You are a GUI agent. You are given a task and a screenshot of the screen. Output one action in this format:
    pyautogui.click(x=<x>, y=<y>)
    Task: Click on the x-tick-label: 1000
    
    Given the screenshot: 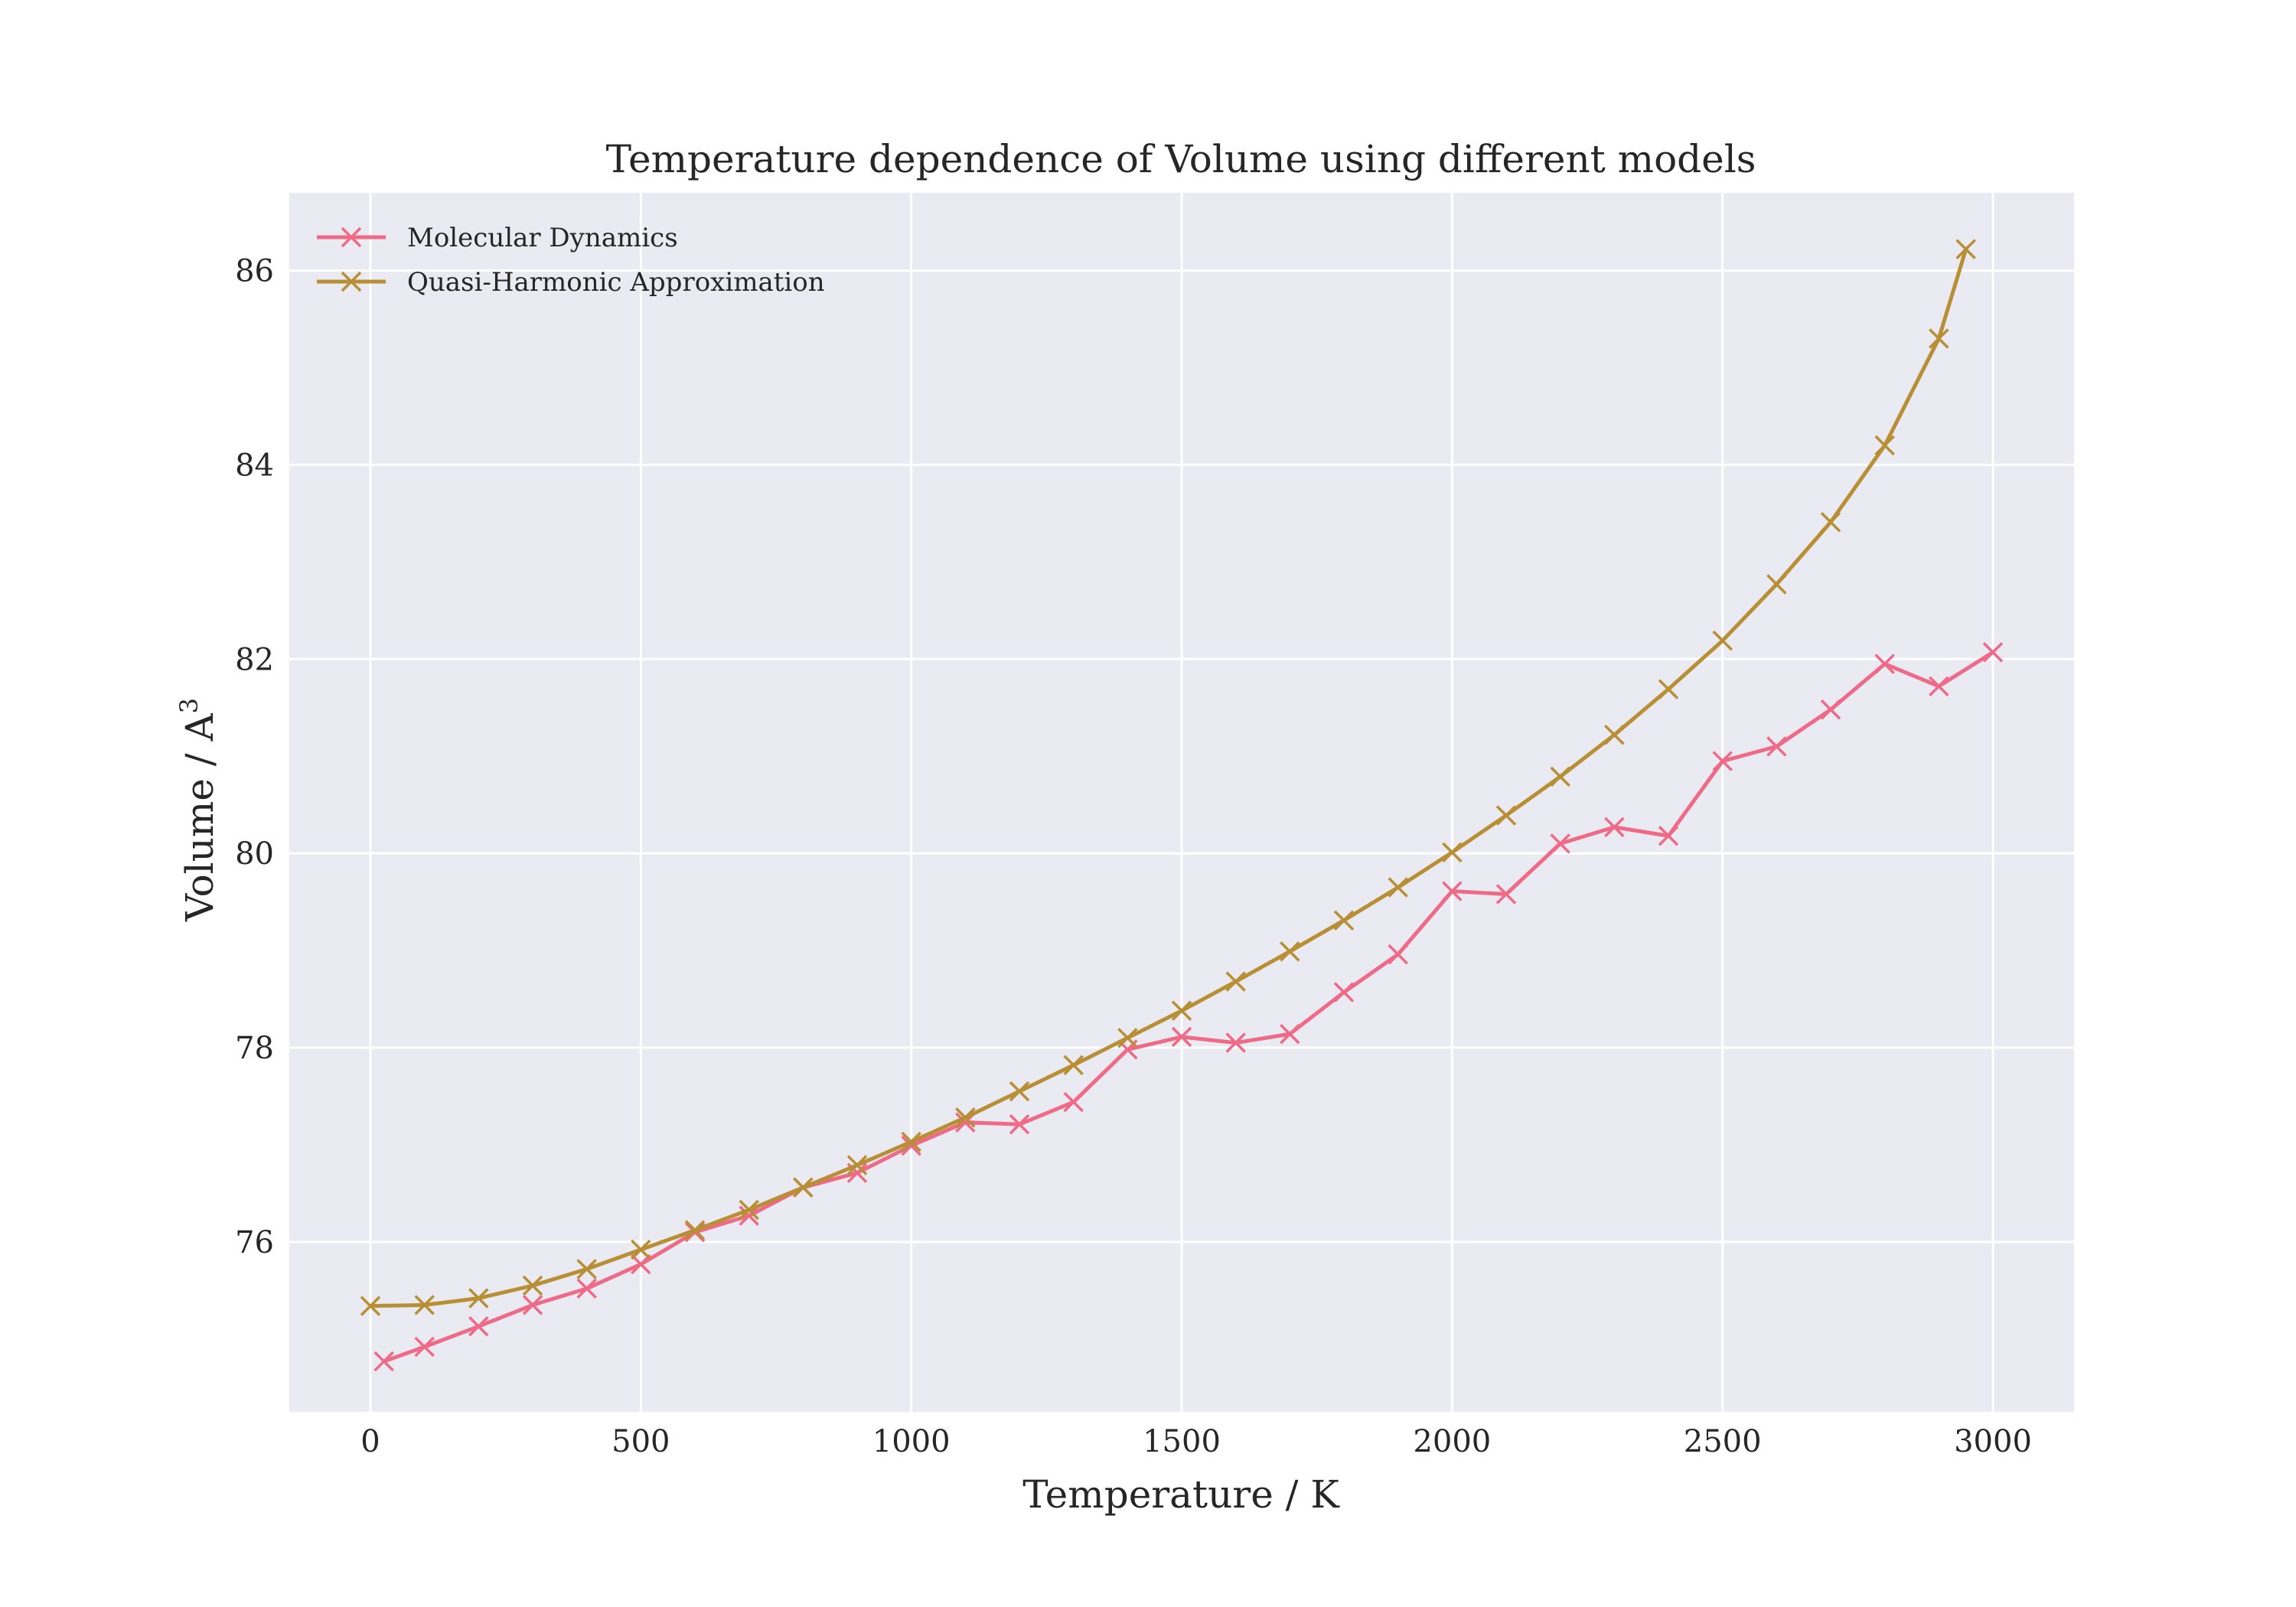 What is the action you would take?
    pyautogui.click(x=911, y=1441)
    